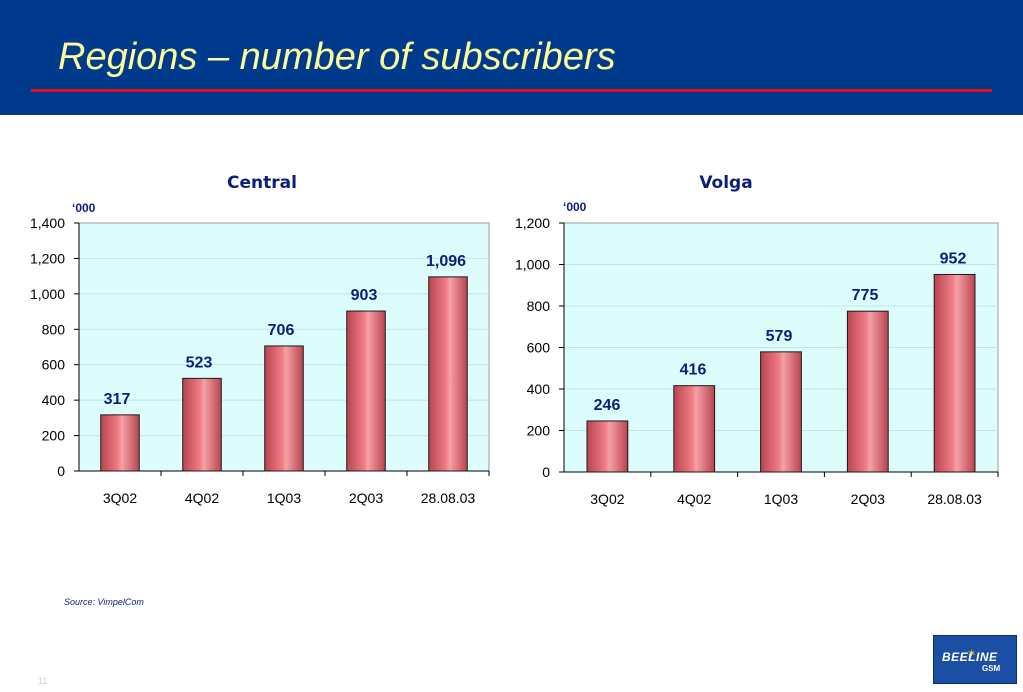 Image resolution: width=1023 pixels, height=692 pixels. I want to click on volga-xtick-label: 4Q02, so click(694, 499).